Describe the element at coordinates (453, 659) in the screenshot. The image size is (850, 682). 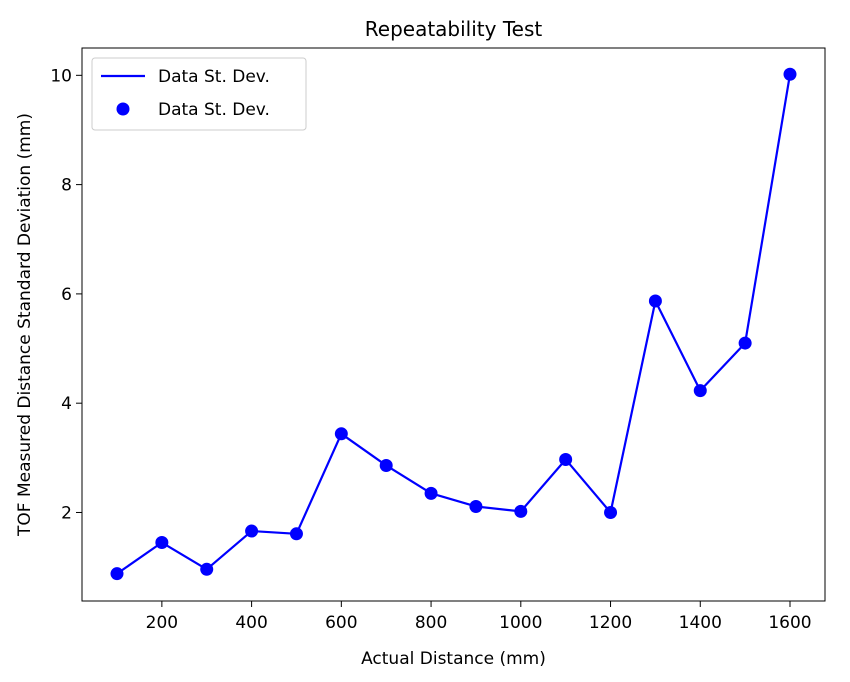
I see `x-axis-label: Actual Distance (mm)` at that location.